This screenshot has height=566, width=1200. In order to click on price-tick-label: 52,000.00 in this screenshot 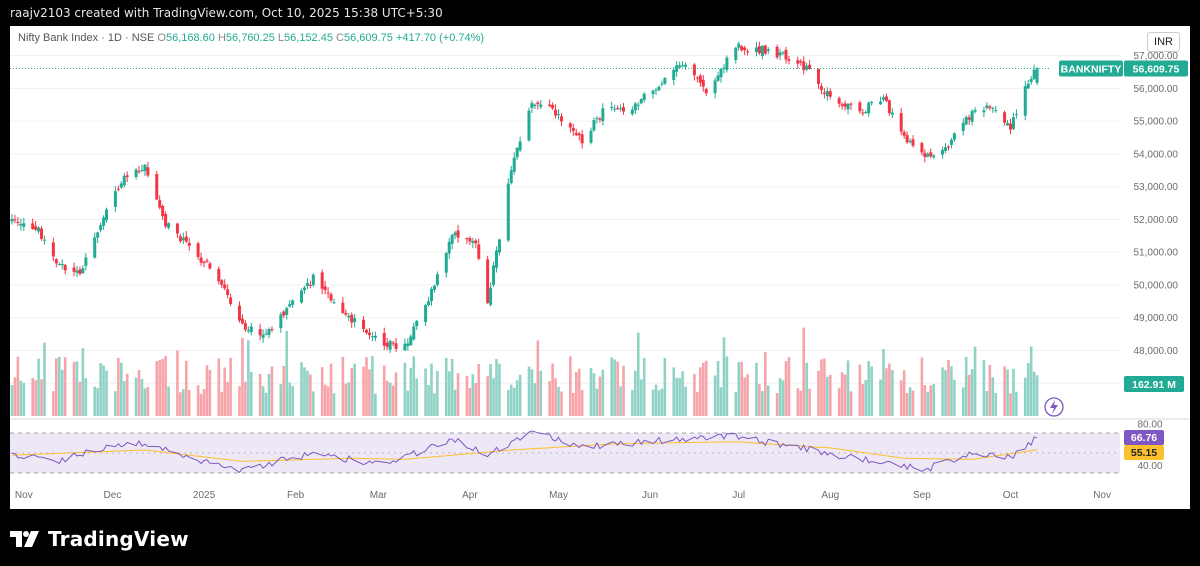, I will do `click(1156, 220)`.